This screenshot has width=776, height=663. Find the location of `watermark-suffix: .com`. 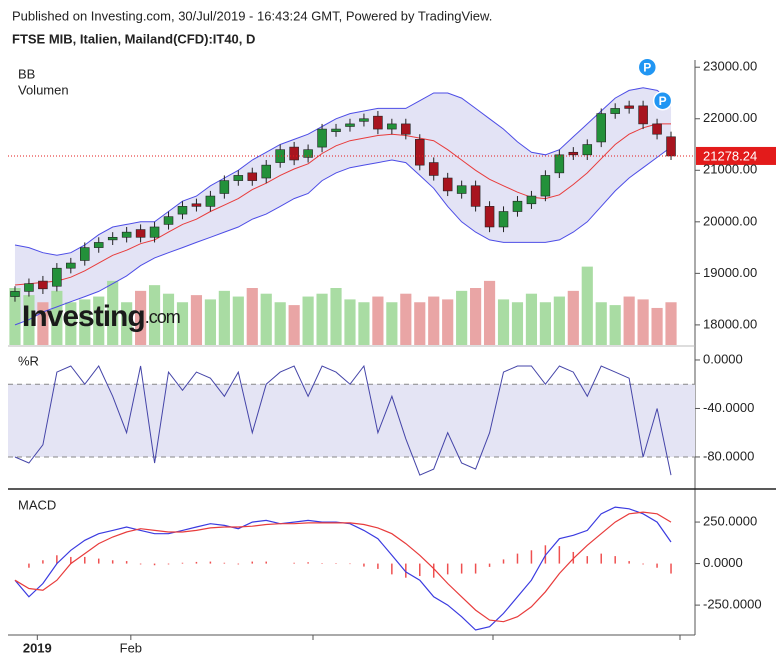

watermark-suffix: .com is located at coordinates (162, 317).